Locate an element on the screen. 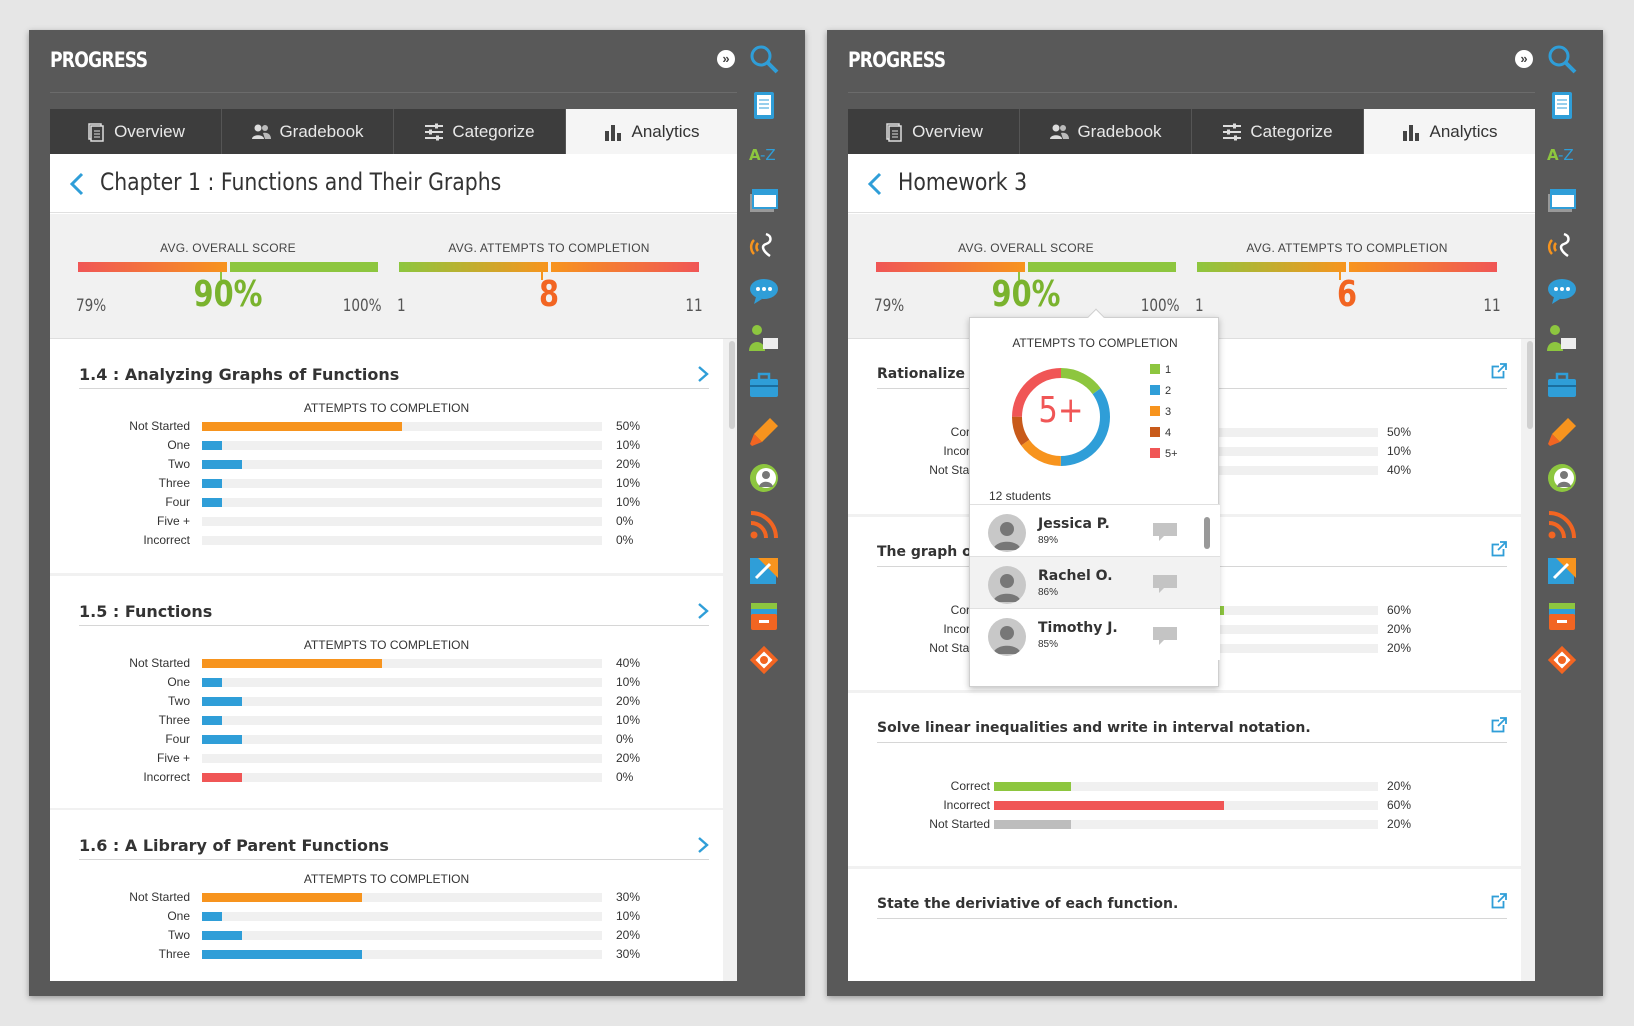  gauge-max: 100% is located at coordinates (362, 306).